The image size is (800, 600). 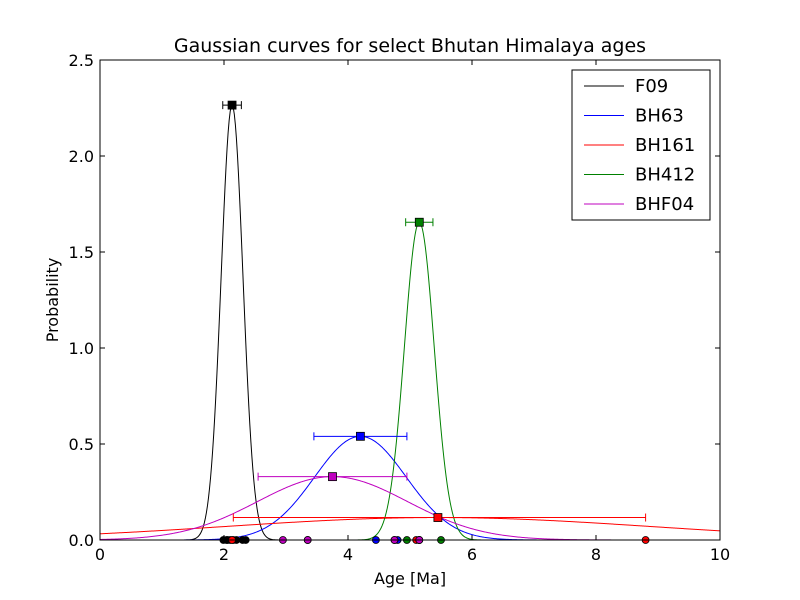 I want to click on x-tick-label: 8, so click(x=596, y=554).